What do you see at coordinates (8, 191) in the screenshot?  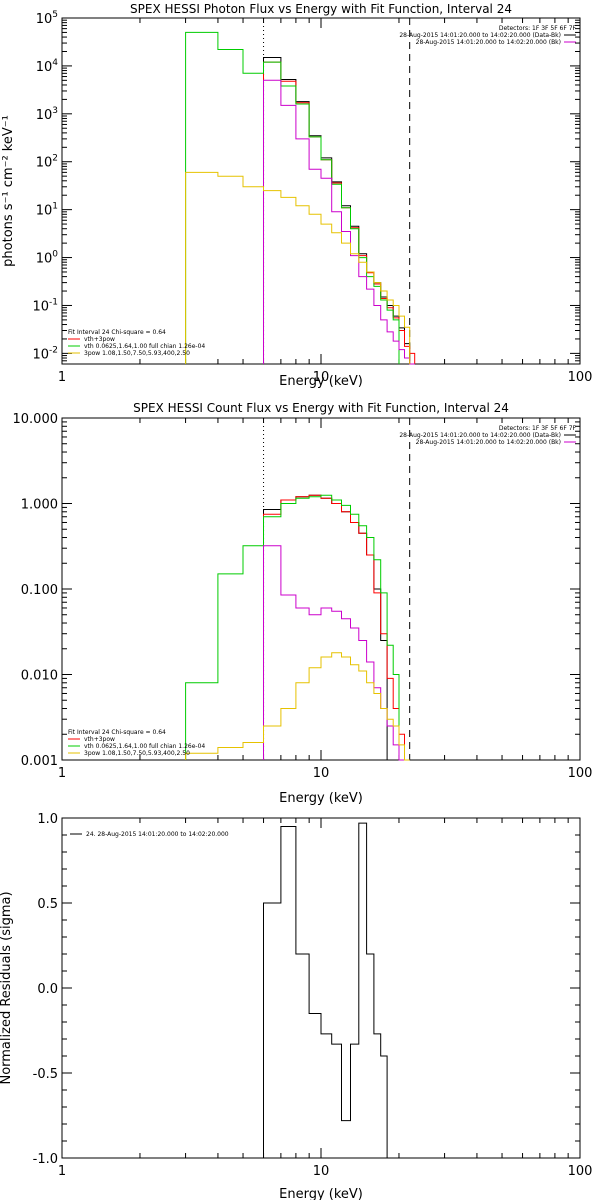 I see `photon-y-axis-label: photons s⁻¹ cm⁻² keV⁻¹` at bounding box center [8, 191].